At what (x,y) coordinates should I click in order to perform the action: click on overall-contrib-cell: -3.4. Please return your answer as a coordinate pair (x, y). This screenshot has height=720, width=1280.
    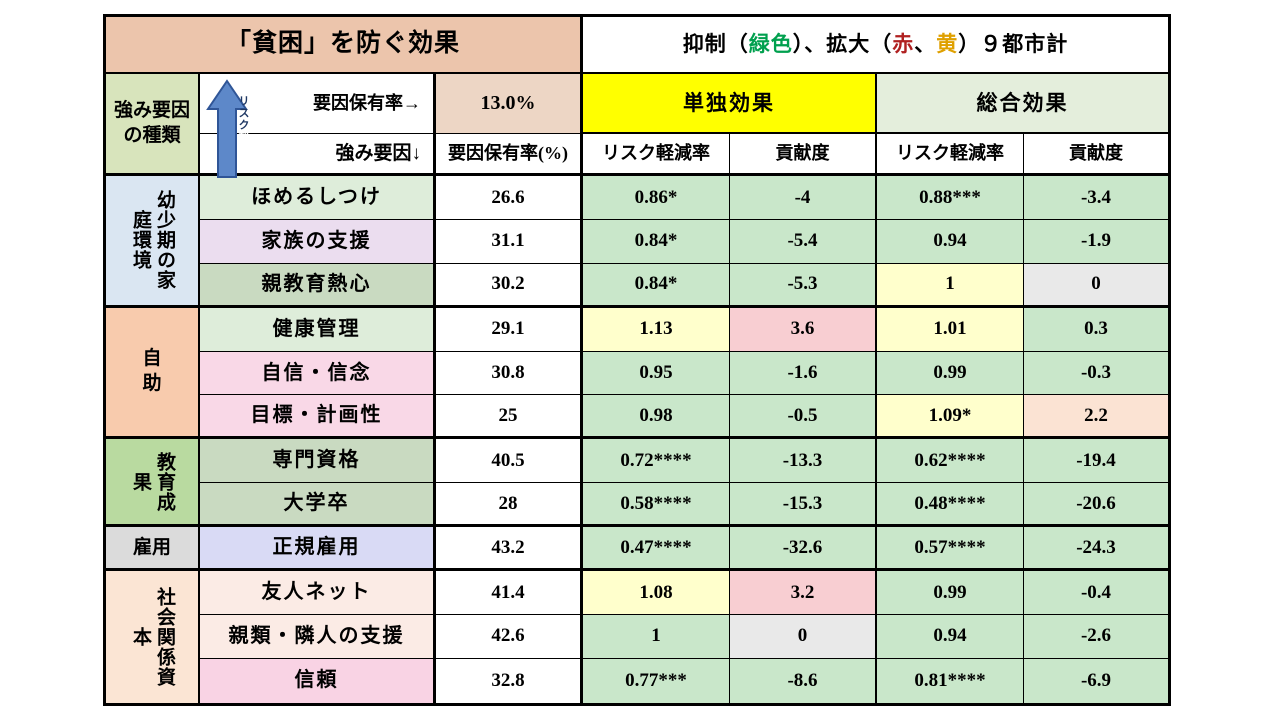
    Looking at the image, I should click on (1096, 198).